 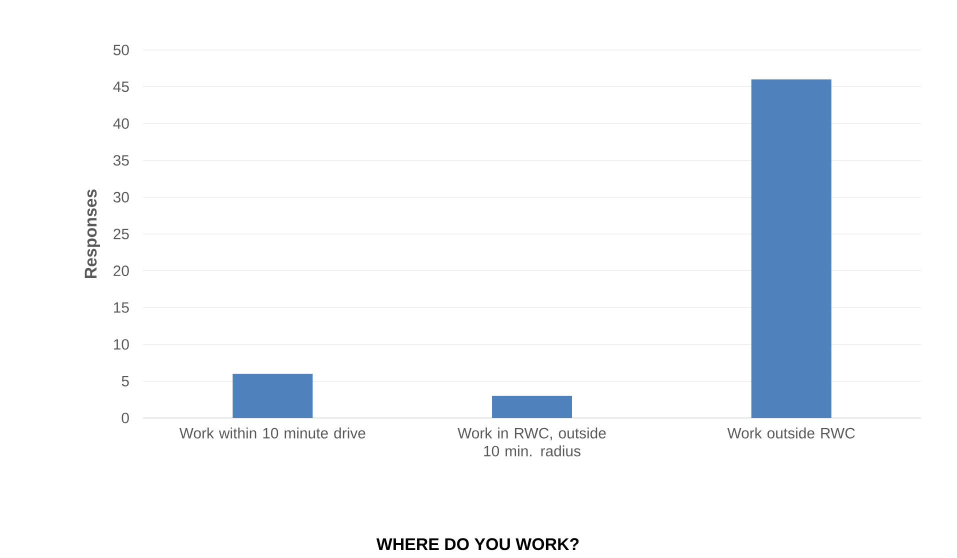 I want to click on y-tick-label: 25, so click(x=121, y=234).